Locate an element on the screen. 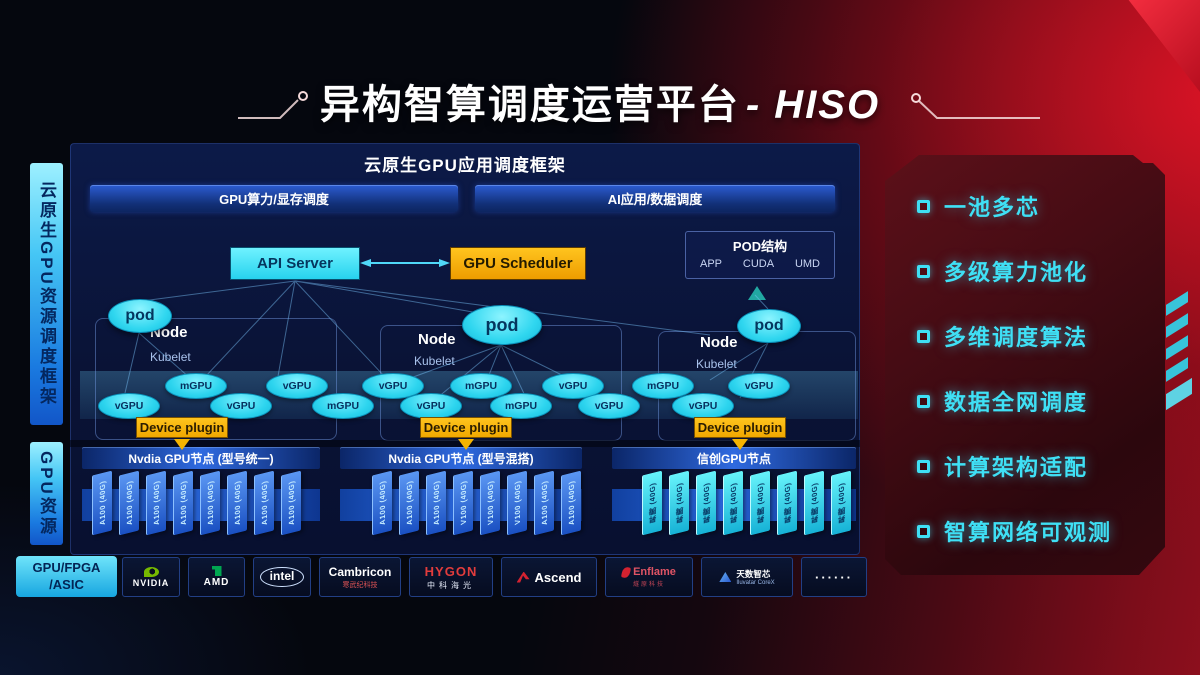  down-arrow-icon is located at coordinates (740, 444).